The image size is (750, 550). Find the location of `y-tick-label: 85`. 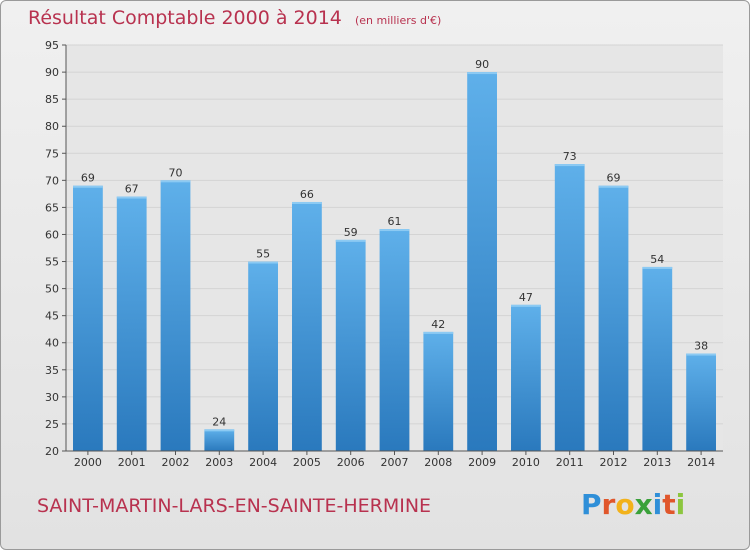

y-tick-label: 85 is located at coordinates (52, 99).